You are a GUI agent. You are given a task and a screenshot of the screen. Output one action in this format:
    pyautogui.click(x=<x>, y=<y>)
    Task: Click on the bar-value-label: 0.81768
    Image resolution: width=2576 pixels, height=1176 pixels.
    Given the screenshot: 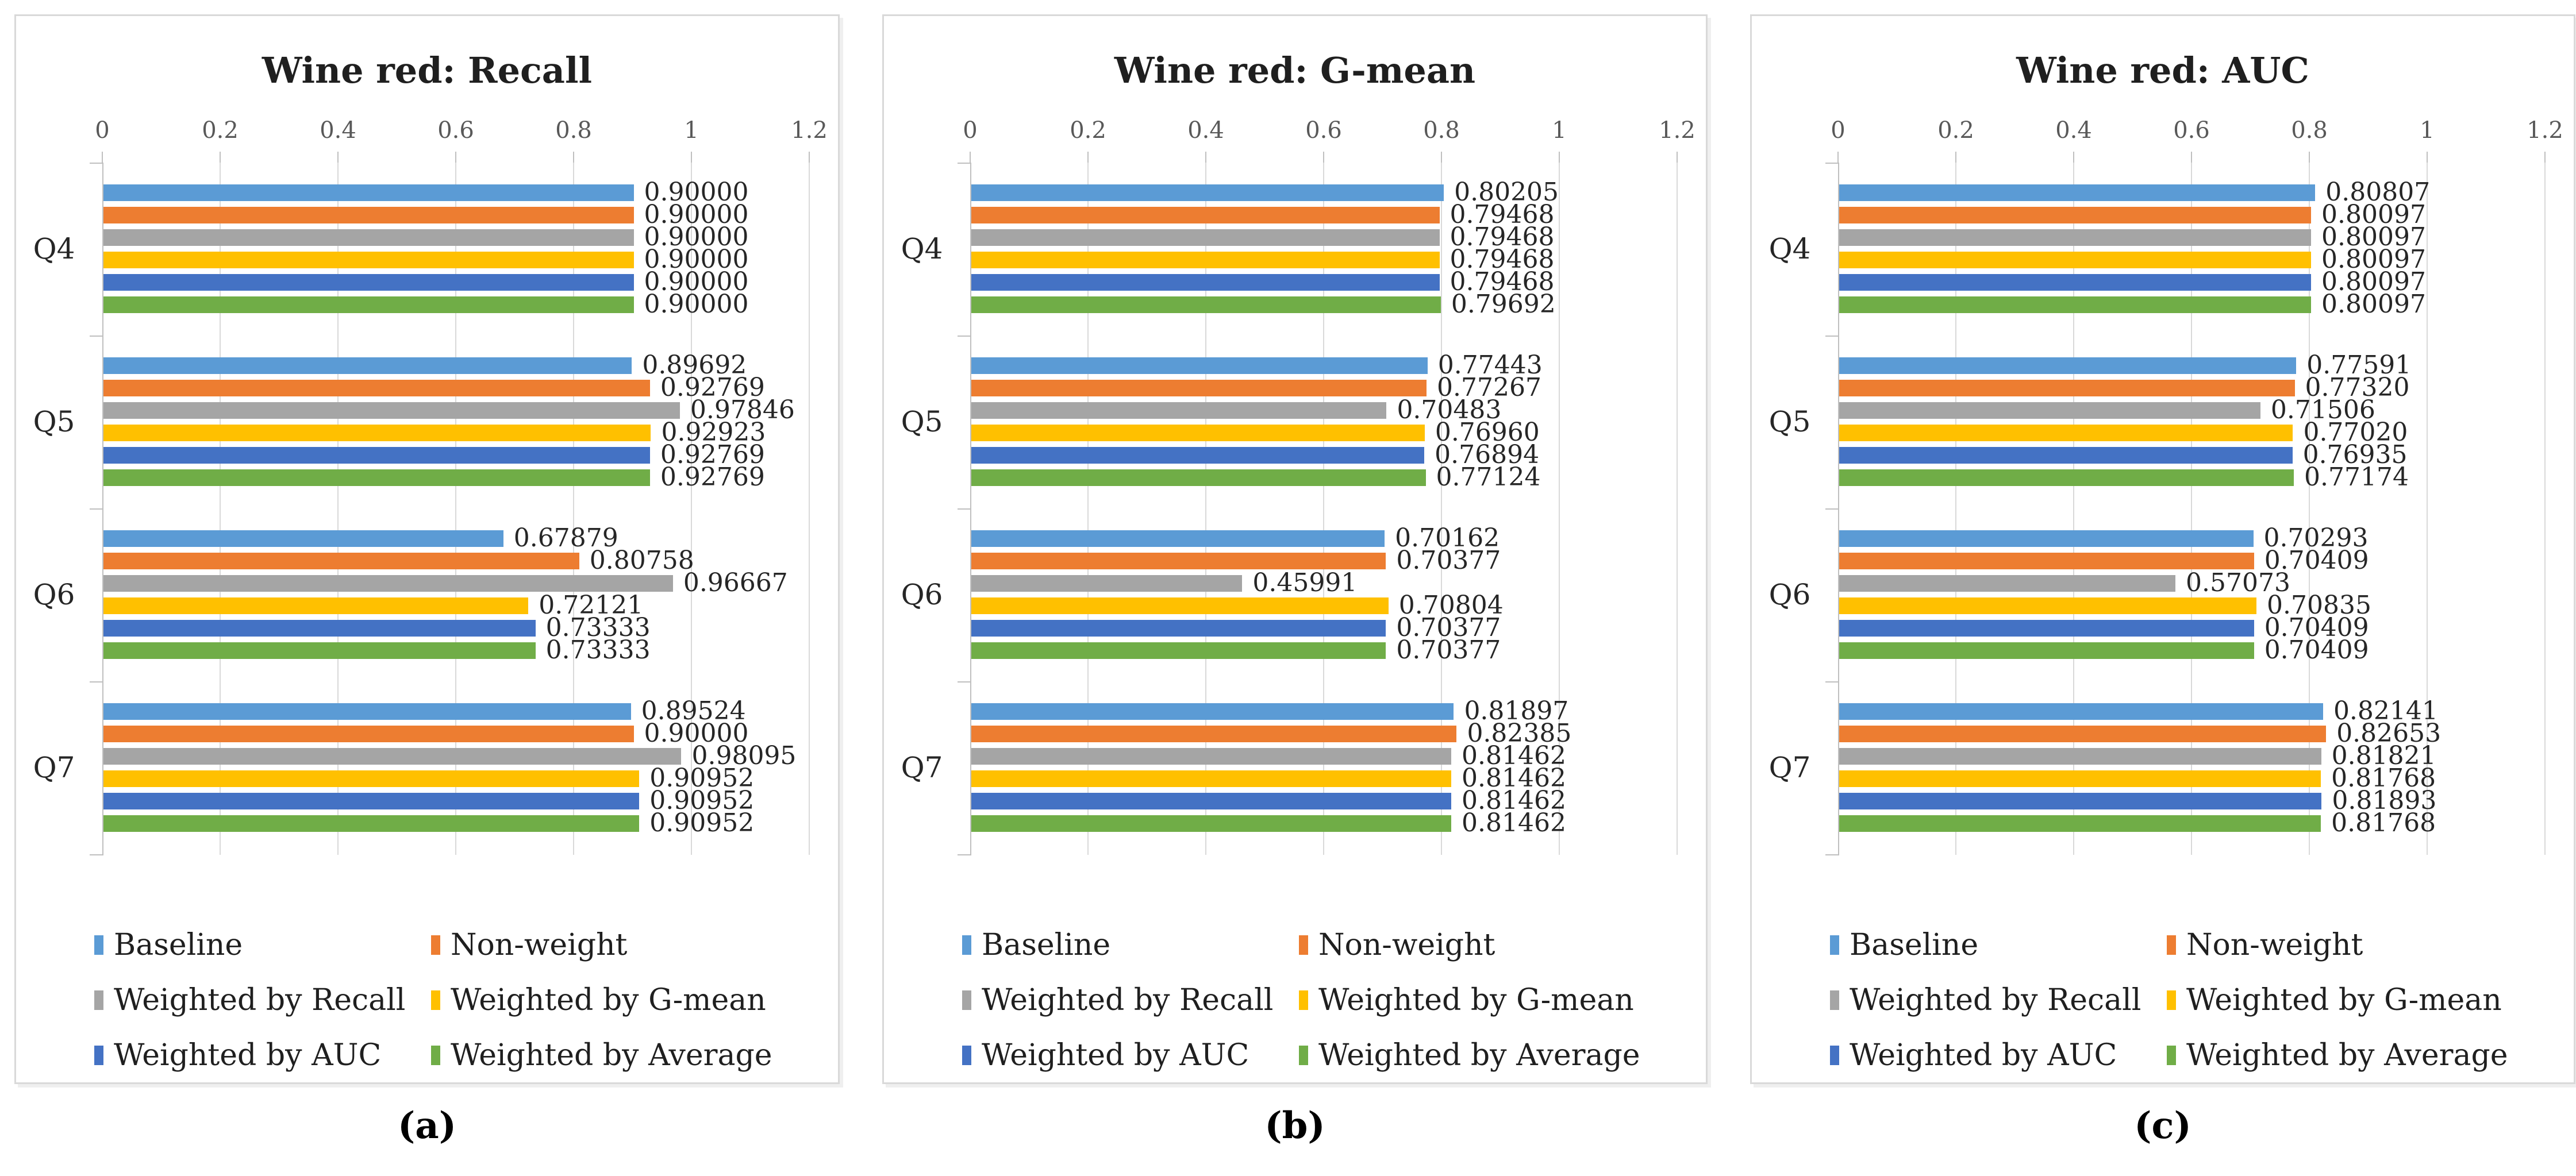 What is the action you would take?
    pyautogui.click(x=2383, y=823)
    